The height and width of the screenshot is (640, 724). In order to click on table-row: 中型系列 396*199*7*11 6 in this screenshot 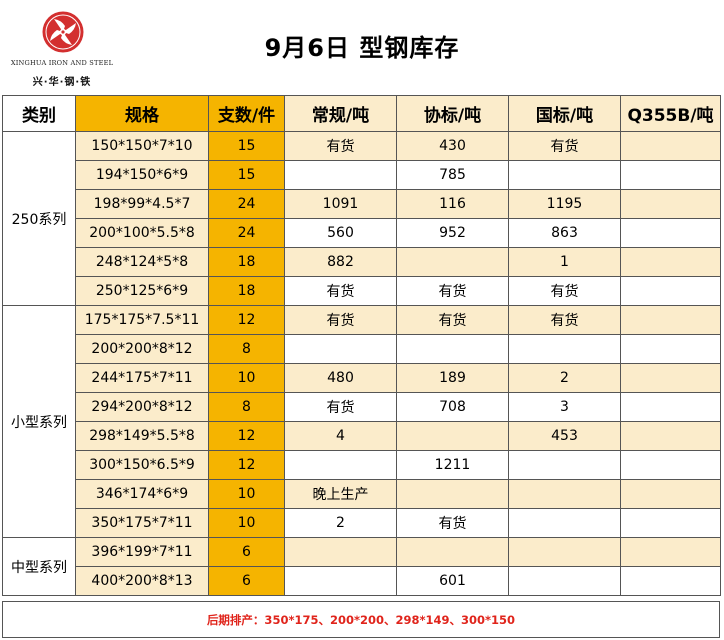, I will do `click(361, 566)`.